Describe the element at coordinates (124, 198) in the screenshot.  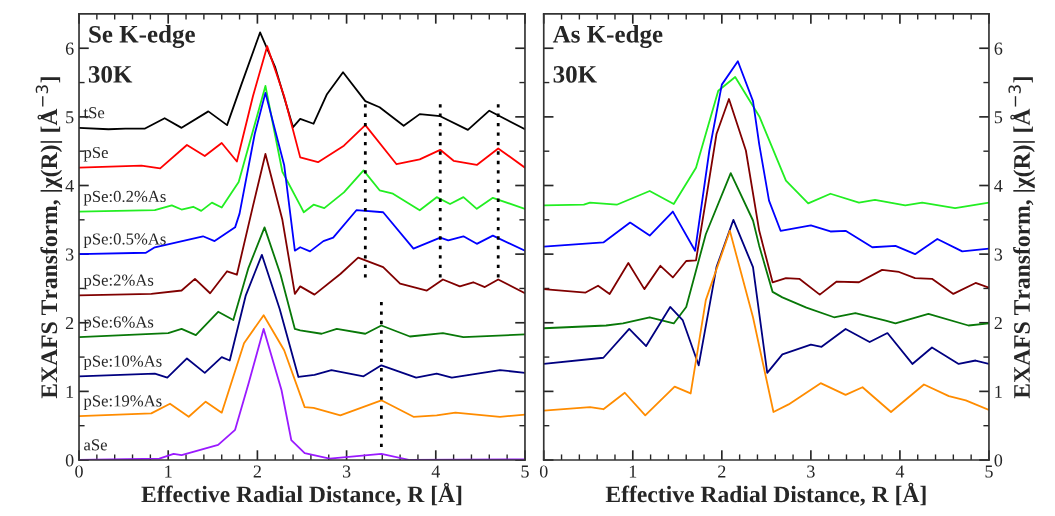
I see `series-label: pSe:0.2%As` at that location.